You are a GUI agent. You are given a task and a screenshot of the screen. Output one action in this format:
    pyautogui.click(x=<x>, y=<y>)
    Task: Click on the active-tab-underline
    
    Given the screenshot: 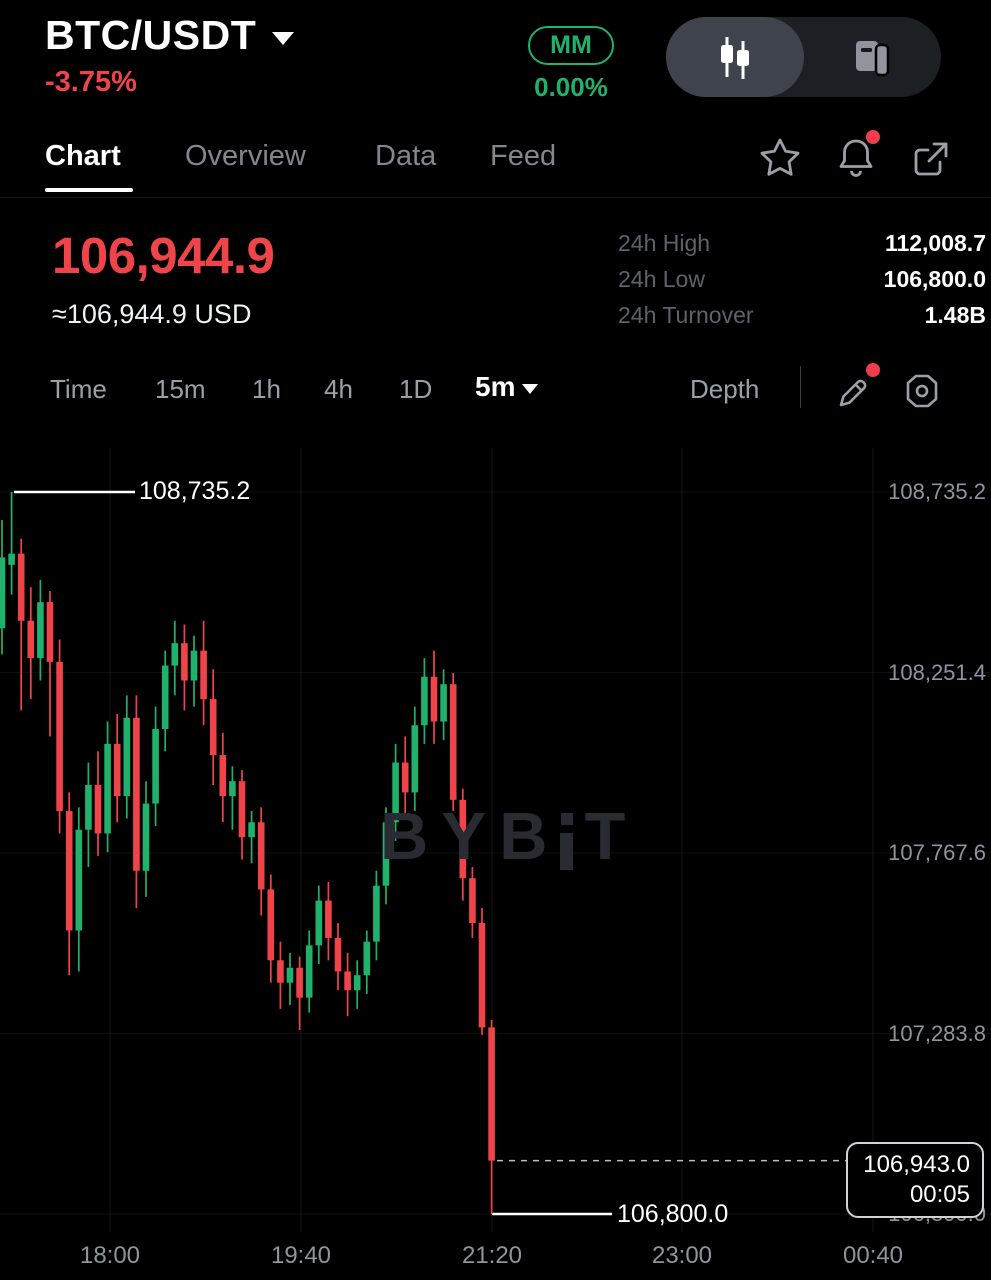 What is the action you would take?
    pyautogui.click(x=89, y=190)
    